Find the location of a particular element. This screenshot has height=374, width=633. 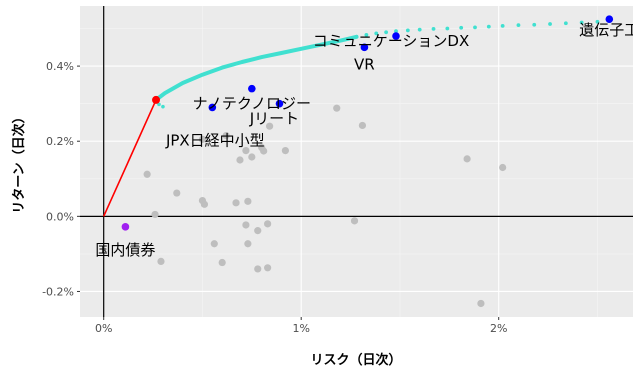

efficient-frontier is located at coordinates (256, 68).